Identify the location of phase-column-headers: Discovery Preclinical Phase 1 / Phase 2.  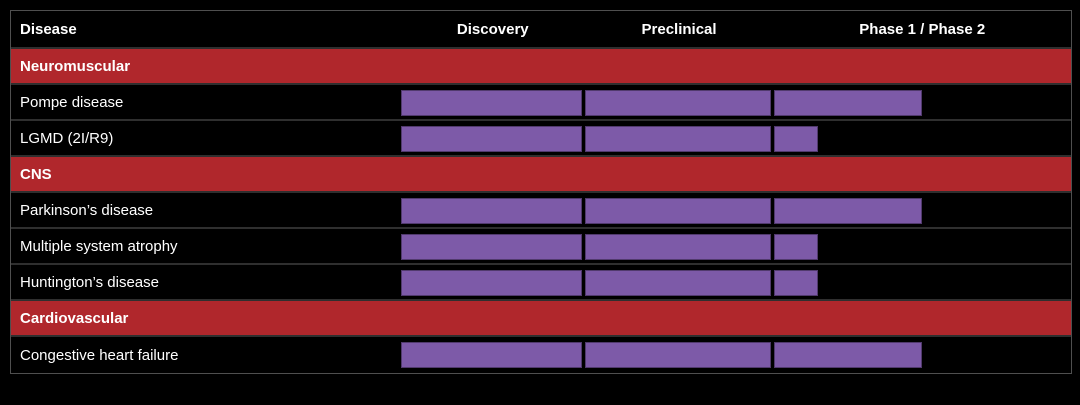
(736, 29).